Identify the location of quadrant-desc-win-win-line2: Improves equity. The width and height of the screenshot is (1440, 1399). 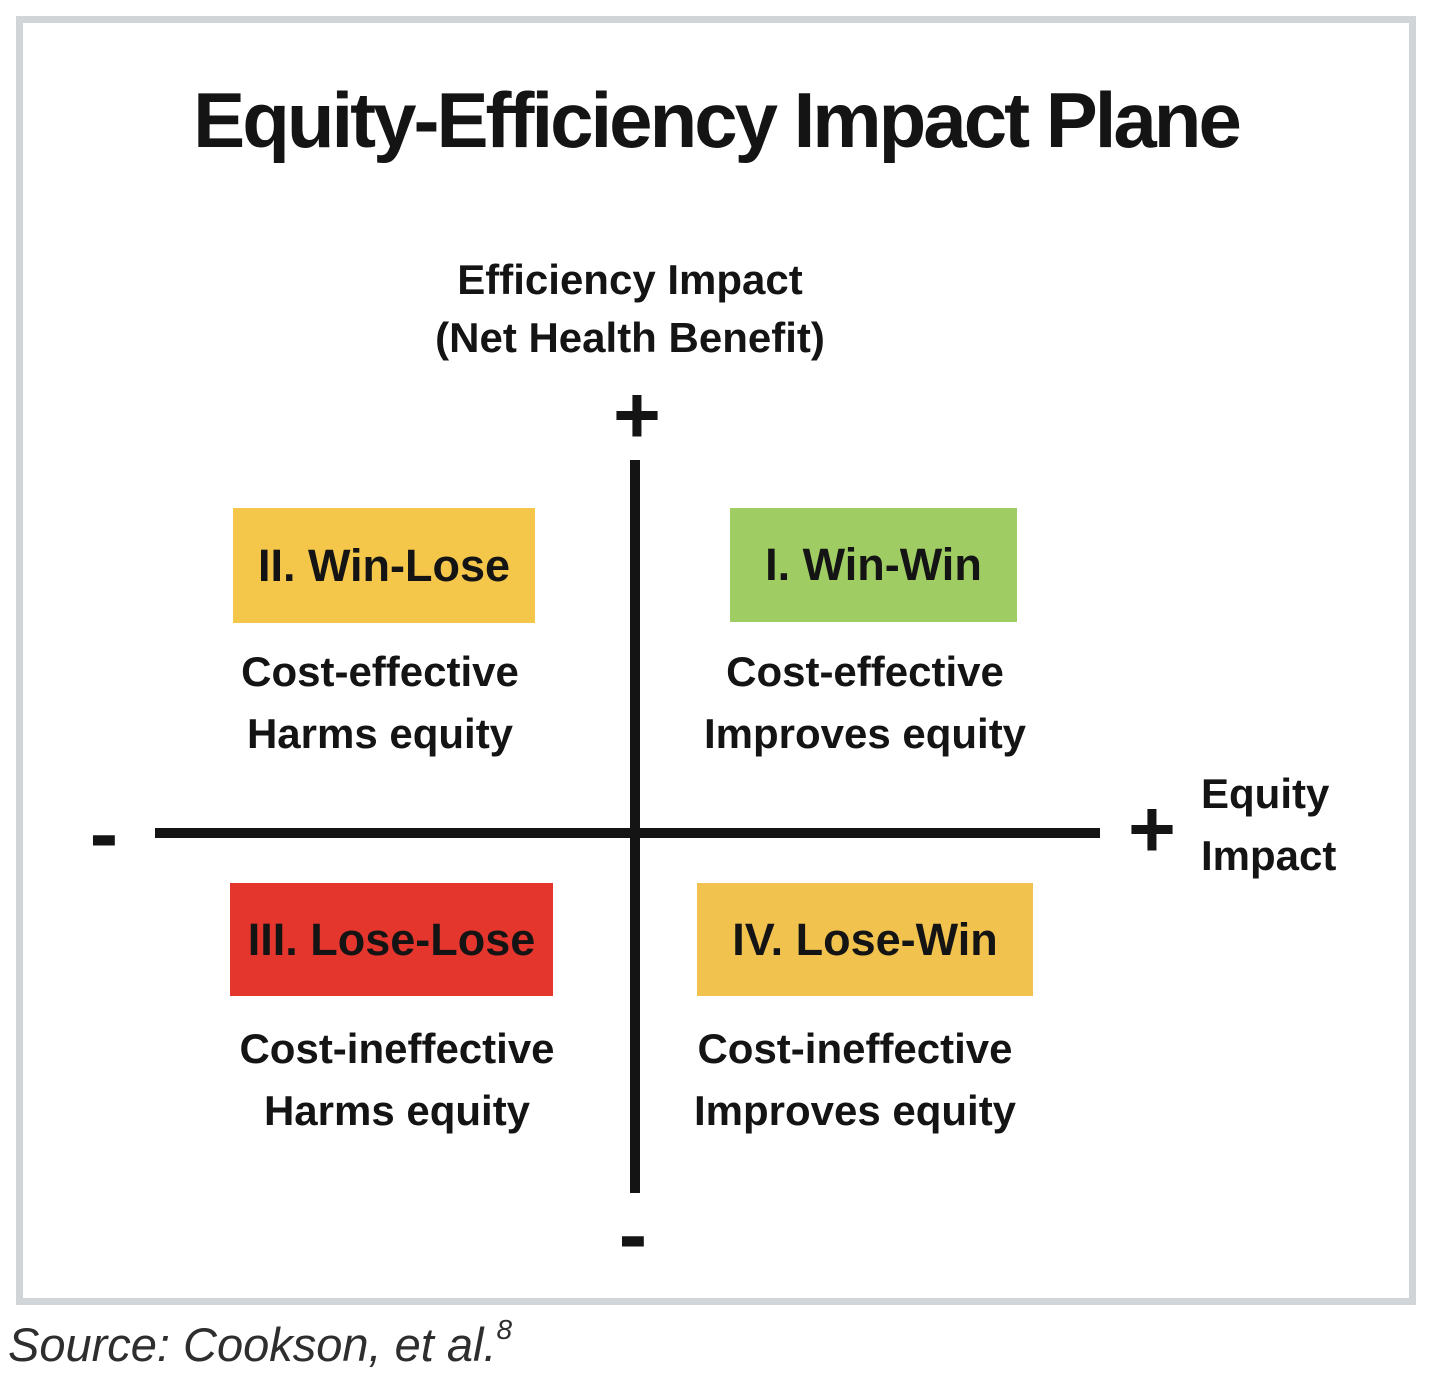
(865, 733).